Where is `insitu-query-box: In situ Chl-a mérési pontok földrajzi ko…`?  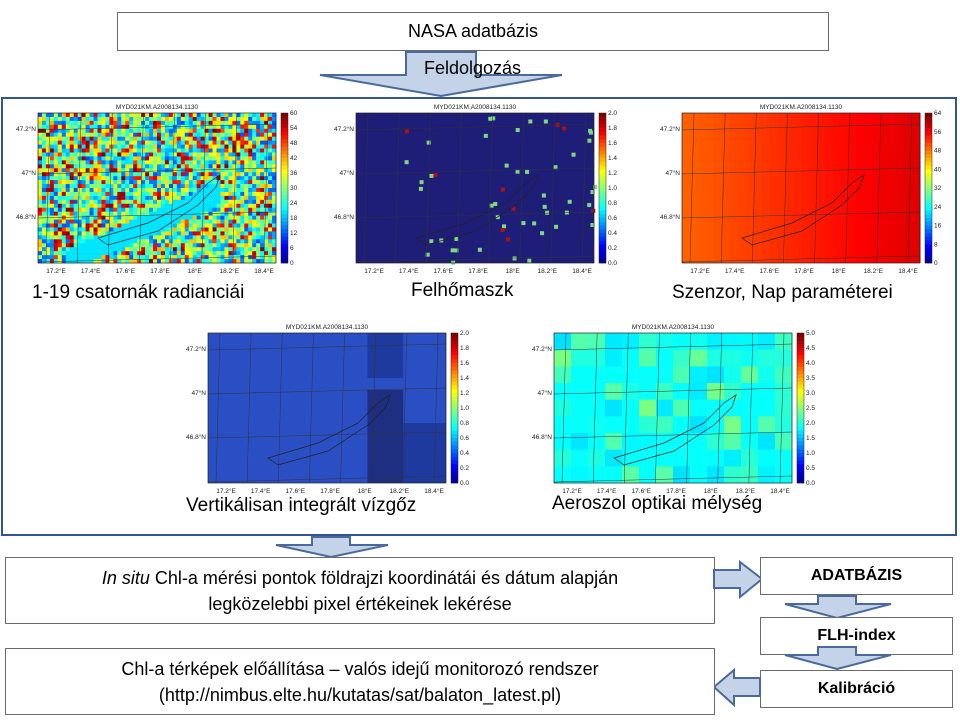 insitu-query-box: In situ Chl-a mérési pontok földrajzi ko… is located at coordinates (360, 590).